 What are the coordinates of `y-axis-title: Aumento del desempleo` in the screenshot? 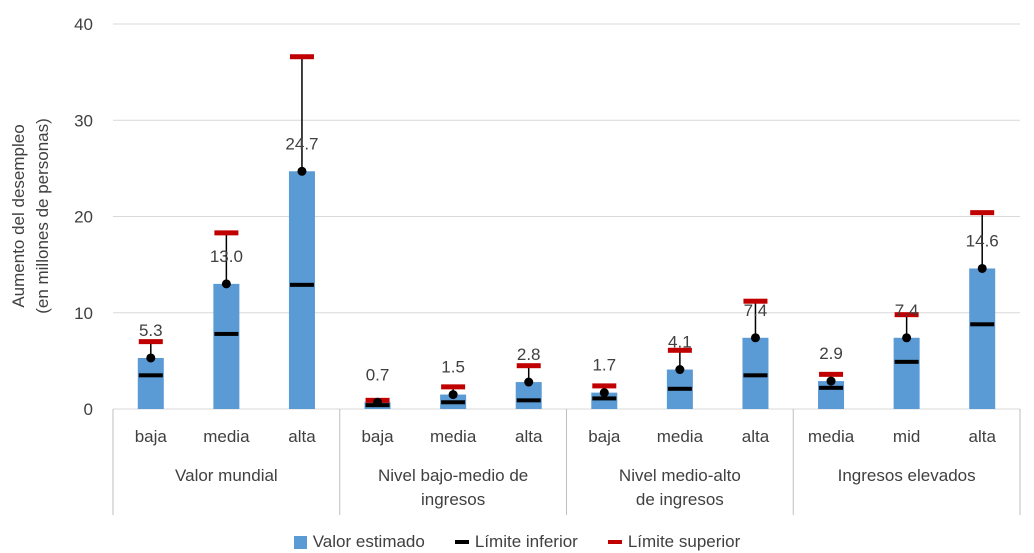 It's located at (18, 215).